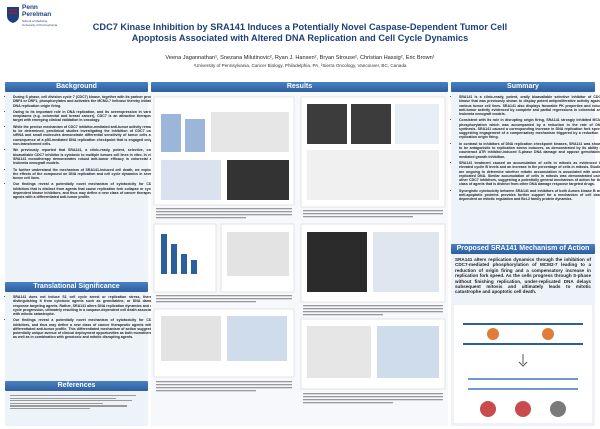 Image resolution: width=600 pixels, height=429 pixels. What do you see at coordinates (76, 287) in the screenshot?
I see `section-heading: Translational Significance` at bounding box center [76, 287].